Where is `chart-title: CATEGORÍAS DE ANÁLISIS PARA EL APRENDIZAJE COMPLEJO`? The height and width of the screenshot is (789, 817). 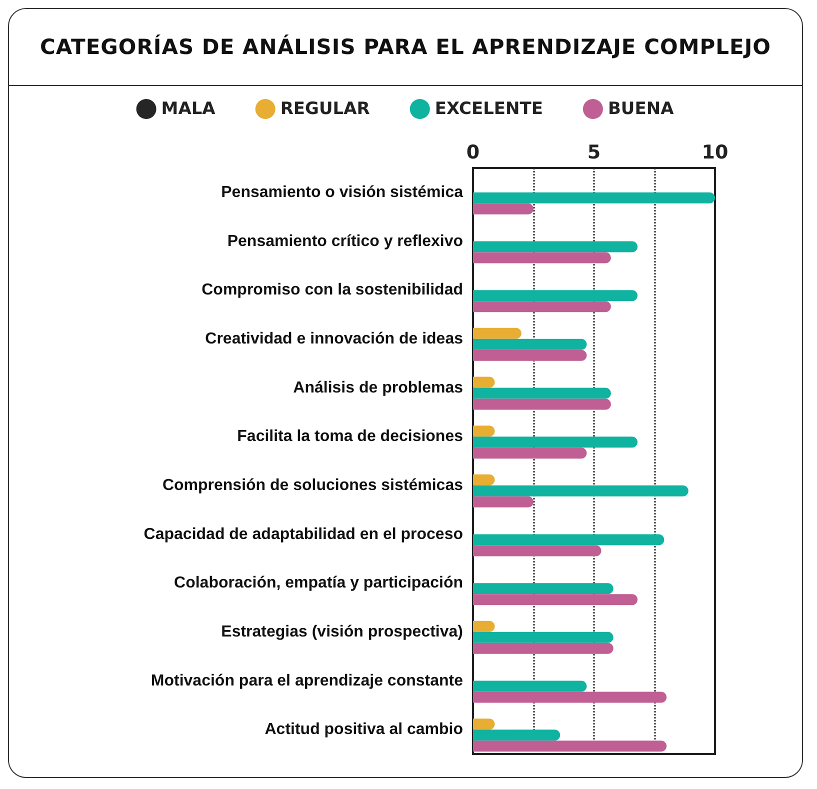
chart-title: CATEGORÍAS DE ANÁLISIS PARA EL APRENDIZAJE COMPLEJO is located at coordinates (405, 47).